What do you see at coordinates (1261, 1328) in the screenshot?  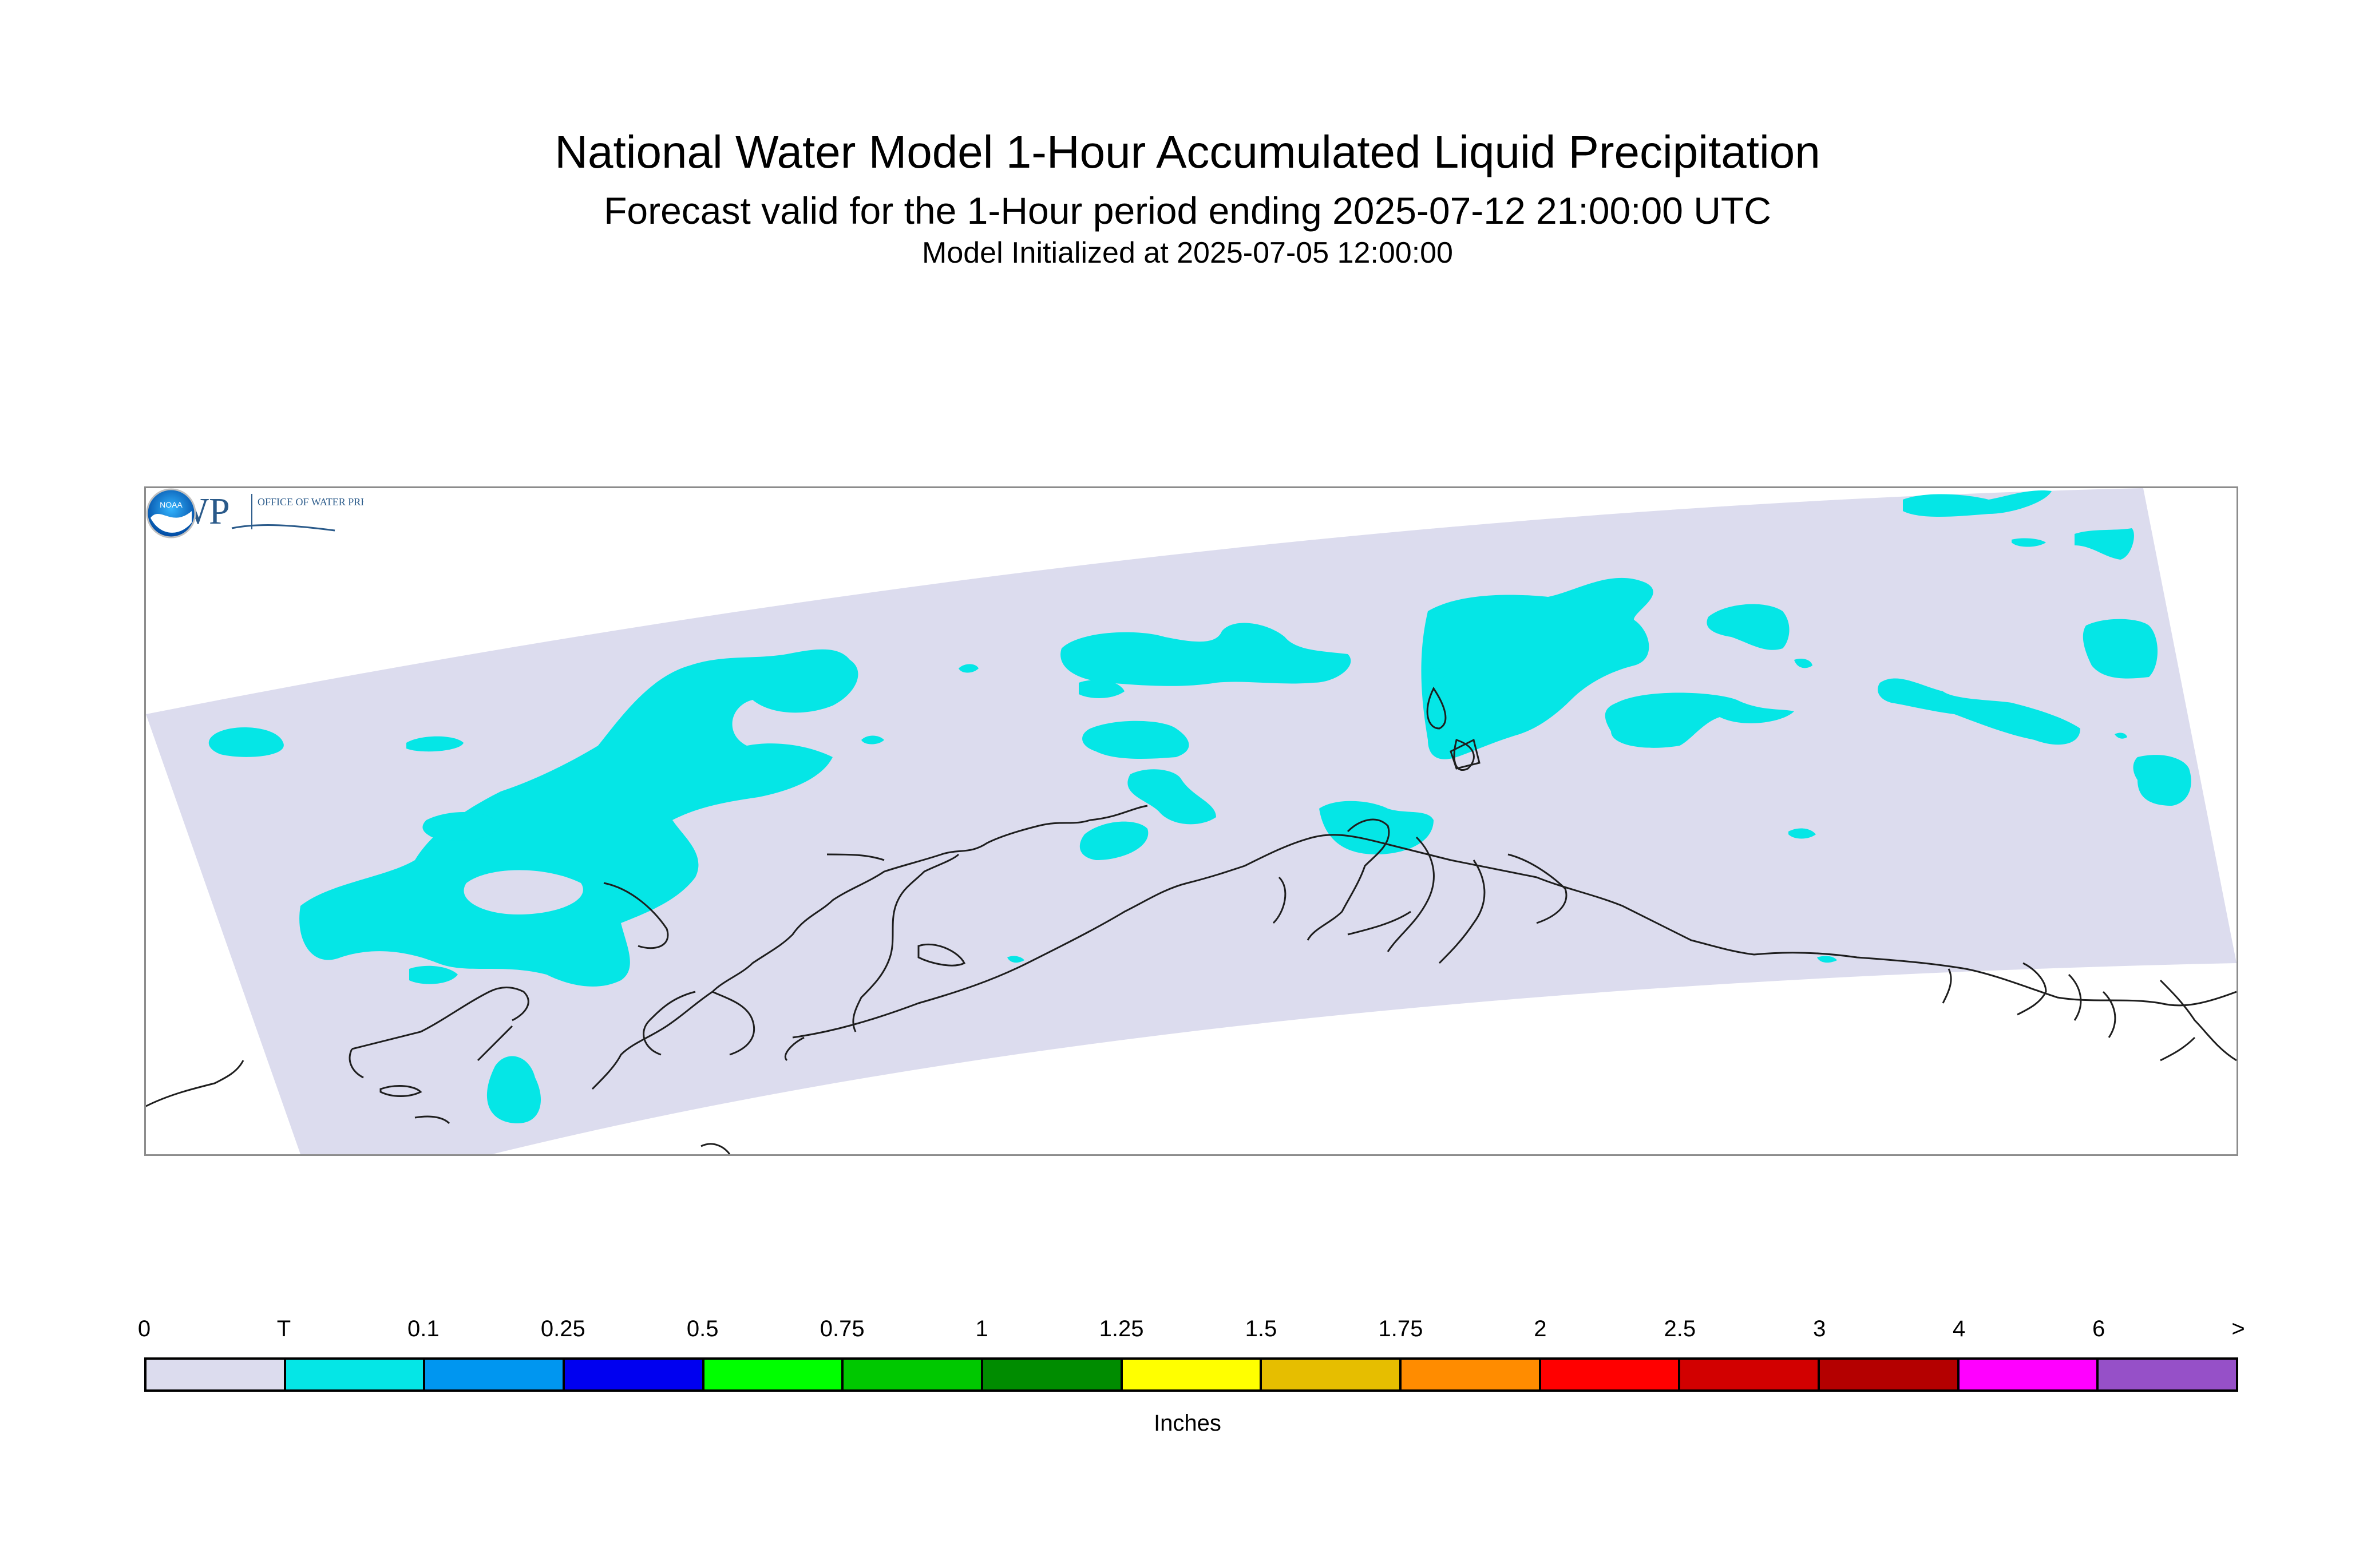 I see `colorbar-tick-label: 1.5` at bounding box center [1261, 1328].